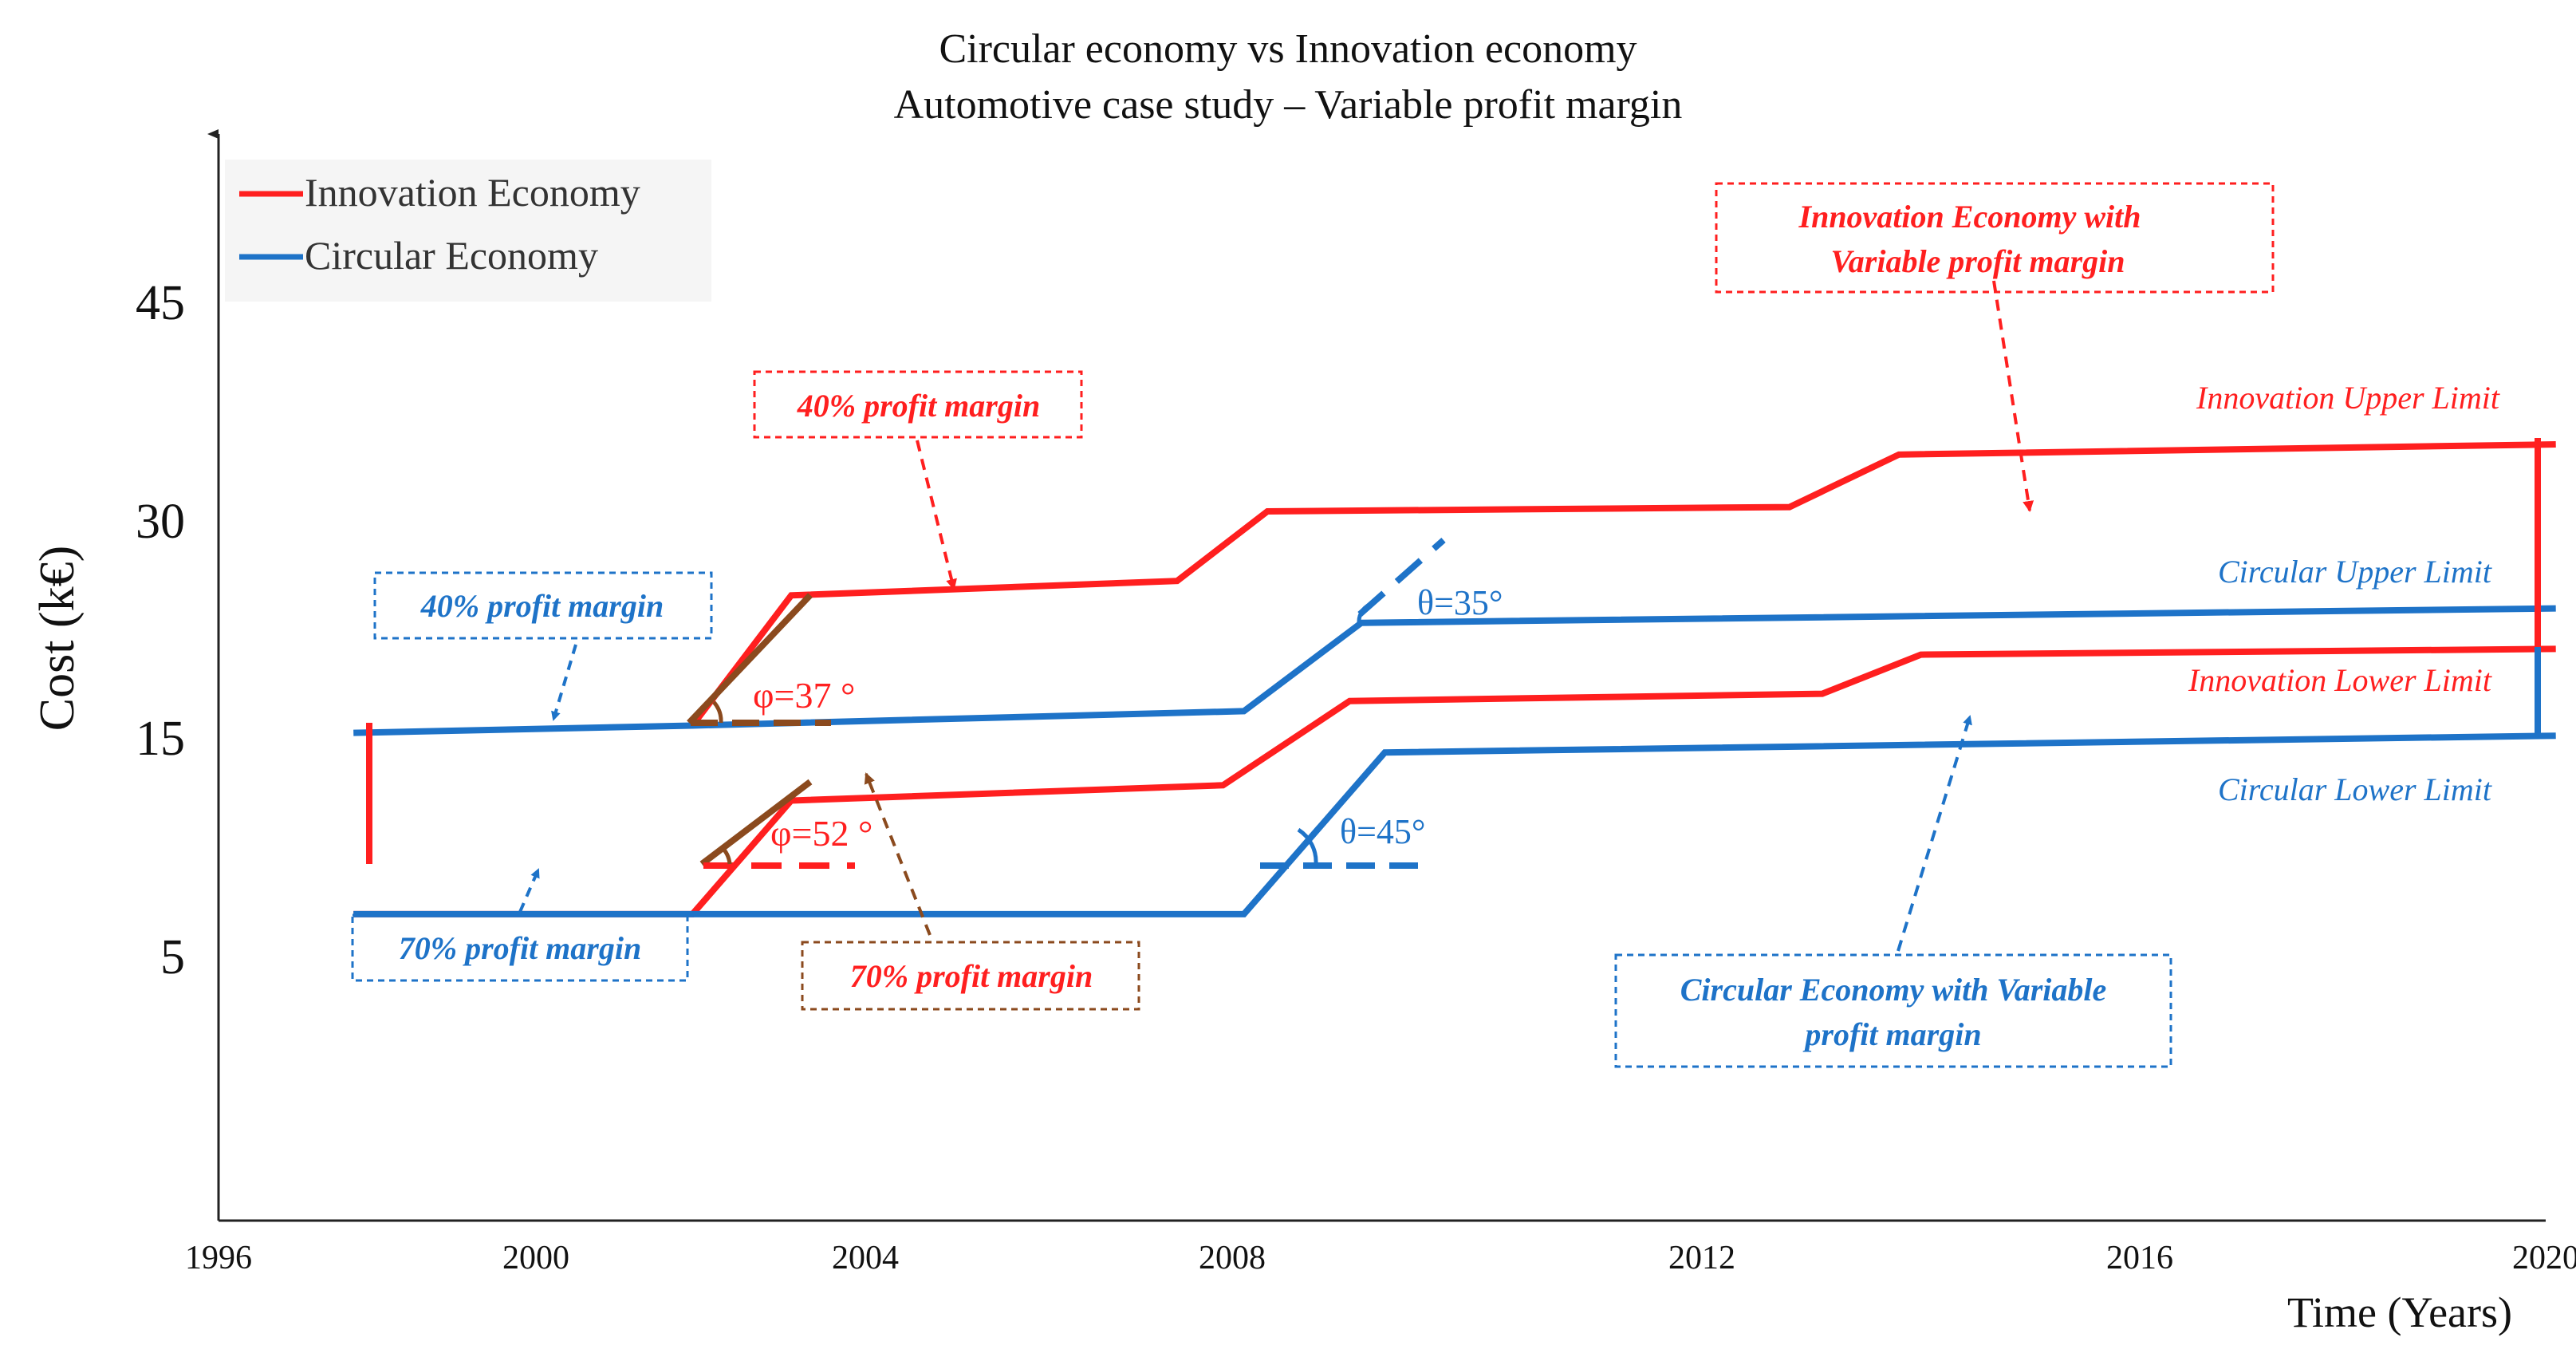  I want to click on x-tick-label-2012: 2012, so click(1701, 1258).